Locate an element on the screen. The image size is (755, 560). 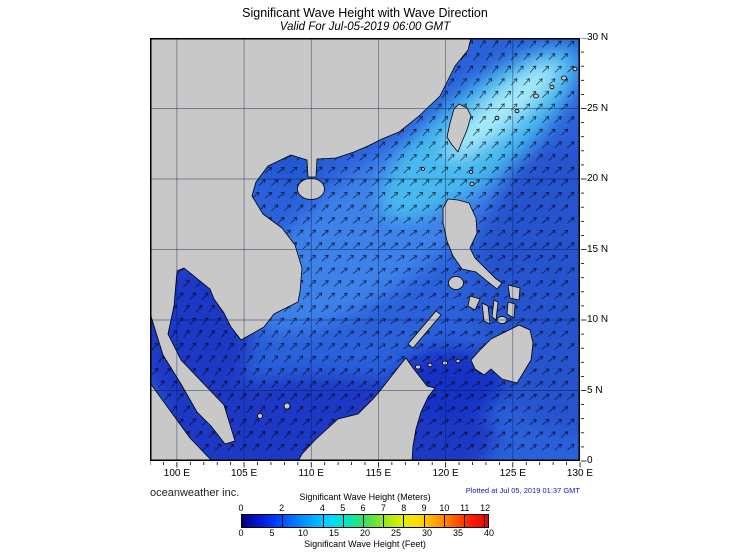
island-panay is located at coordinates (474, 303).